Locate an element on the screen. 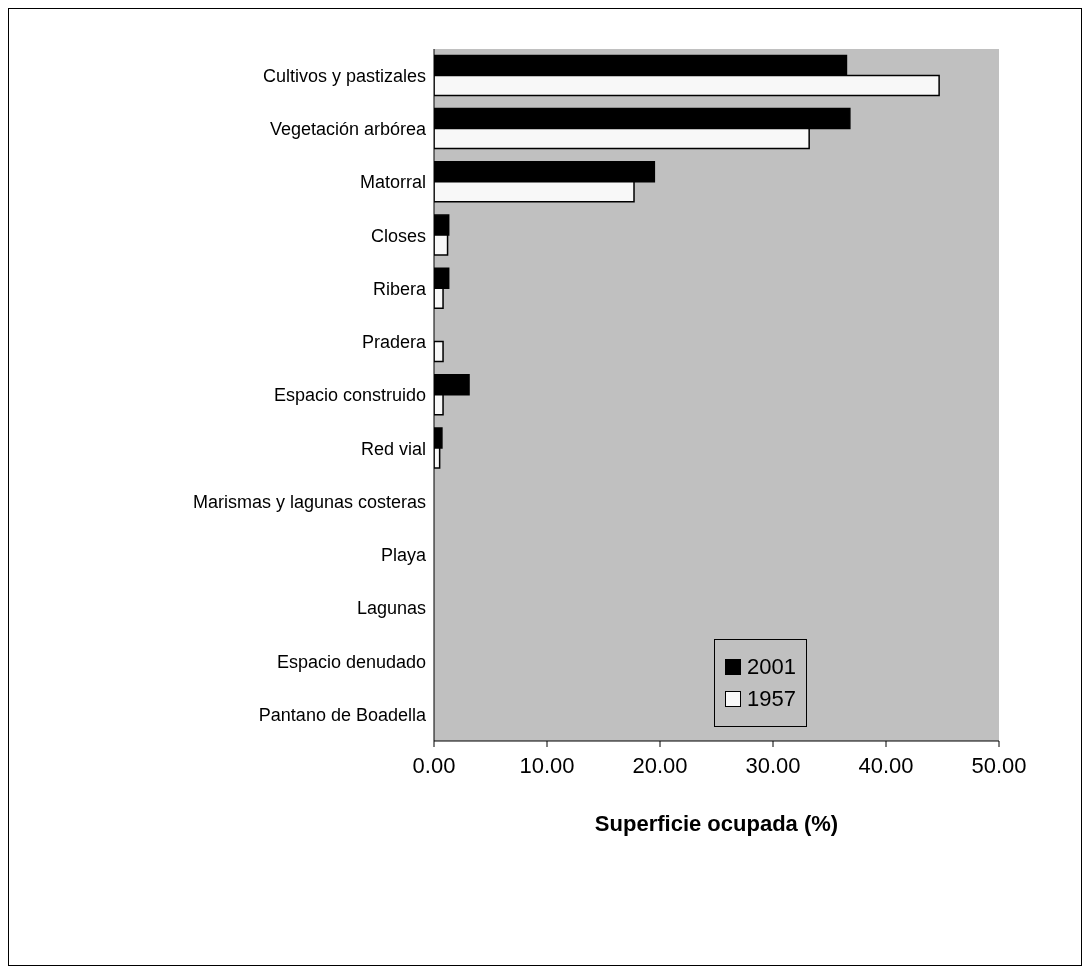 The height and width of the screenshot is (976, 1092). y-tick-label: Closes is located at coordinates (398, 235).